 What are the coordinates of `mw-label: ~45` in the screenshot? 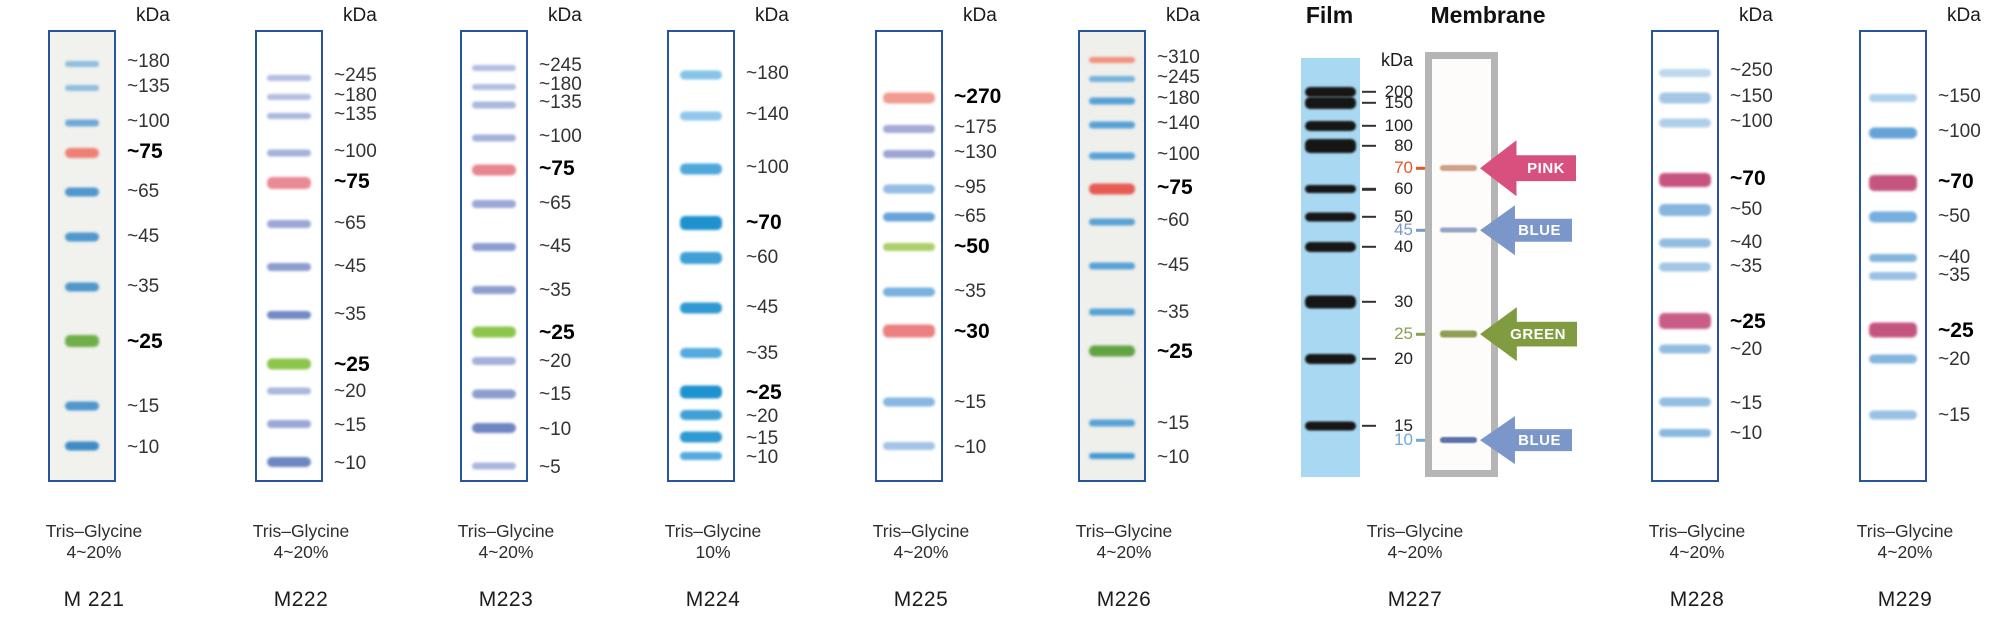 It's located at (1173, 265).